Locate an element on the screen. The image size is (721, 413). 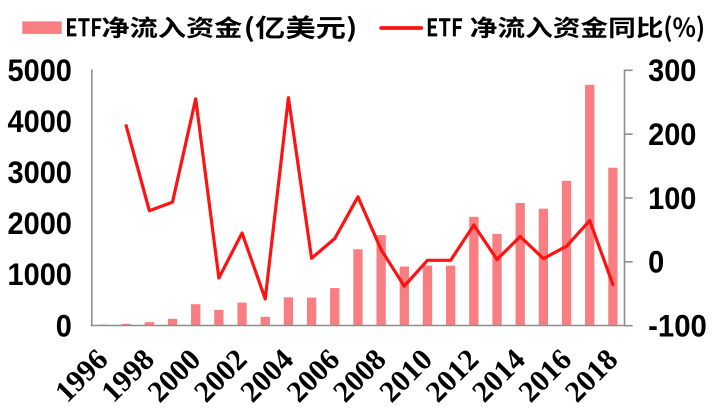
svg-text: 2000 is located at coordinates (40, 223).